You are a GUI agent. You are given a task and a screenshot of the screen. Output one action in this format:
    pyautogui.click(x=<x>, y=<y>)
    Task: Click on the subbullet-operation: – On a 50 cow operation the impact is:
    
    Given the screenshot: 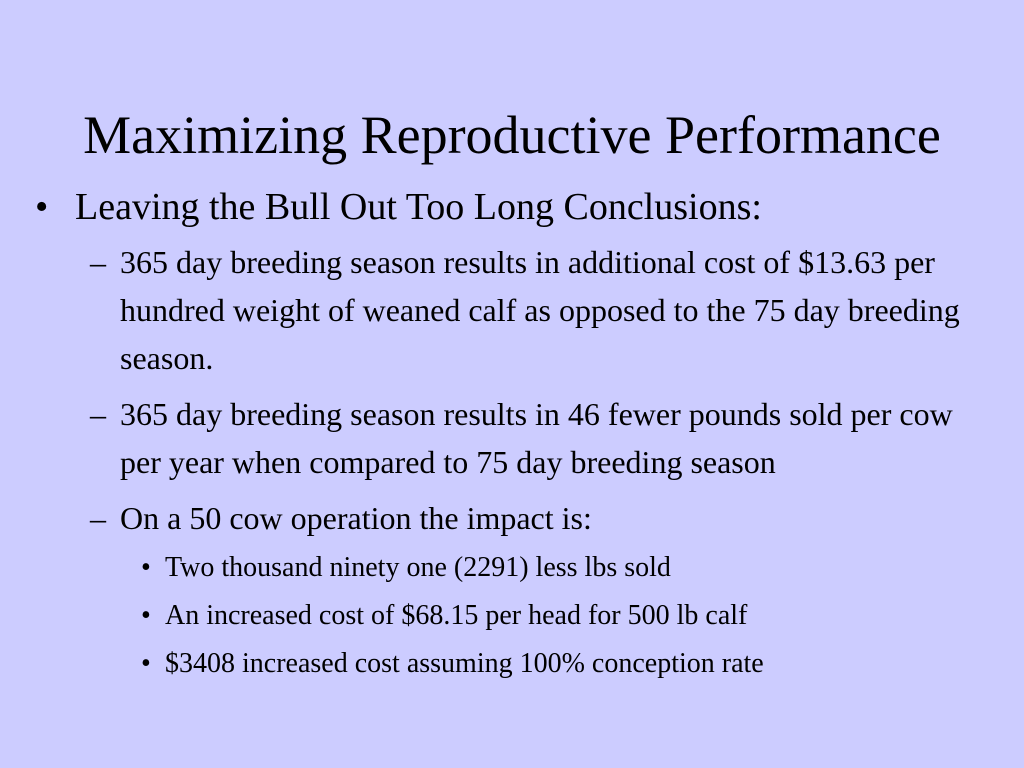 What is the action you would take?
    pyautogui.click(x=540, y=518)
    